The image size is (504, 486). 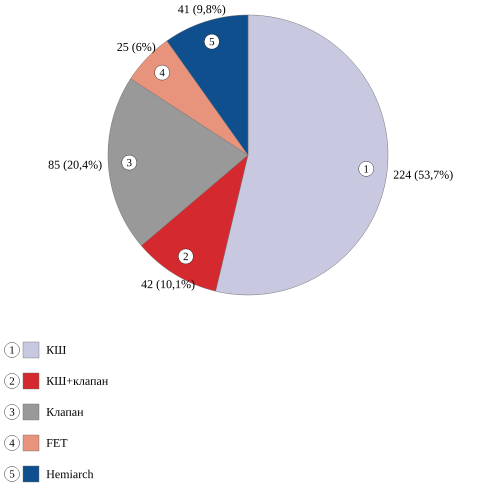 What do you see at coordinates (77, 381) in the screenshot?
I see `legend-label: КШ+клапан` at bounding box center [77, 381].